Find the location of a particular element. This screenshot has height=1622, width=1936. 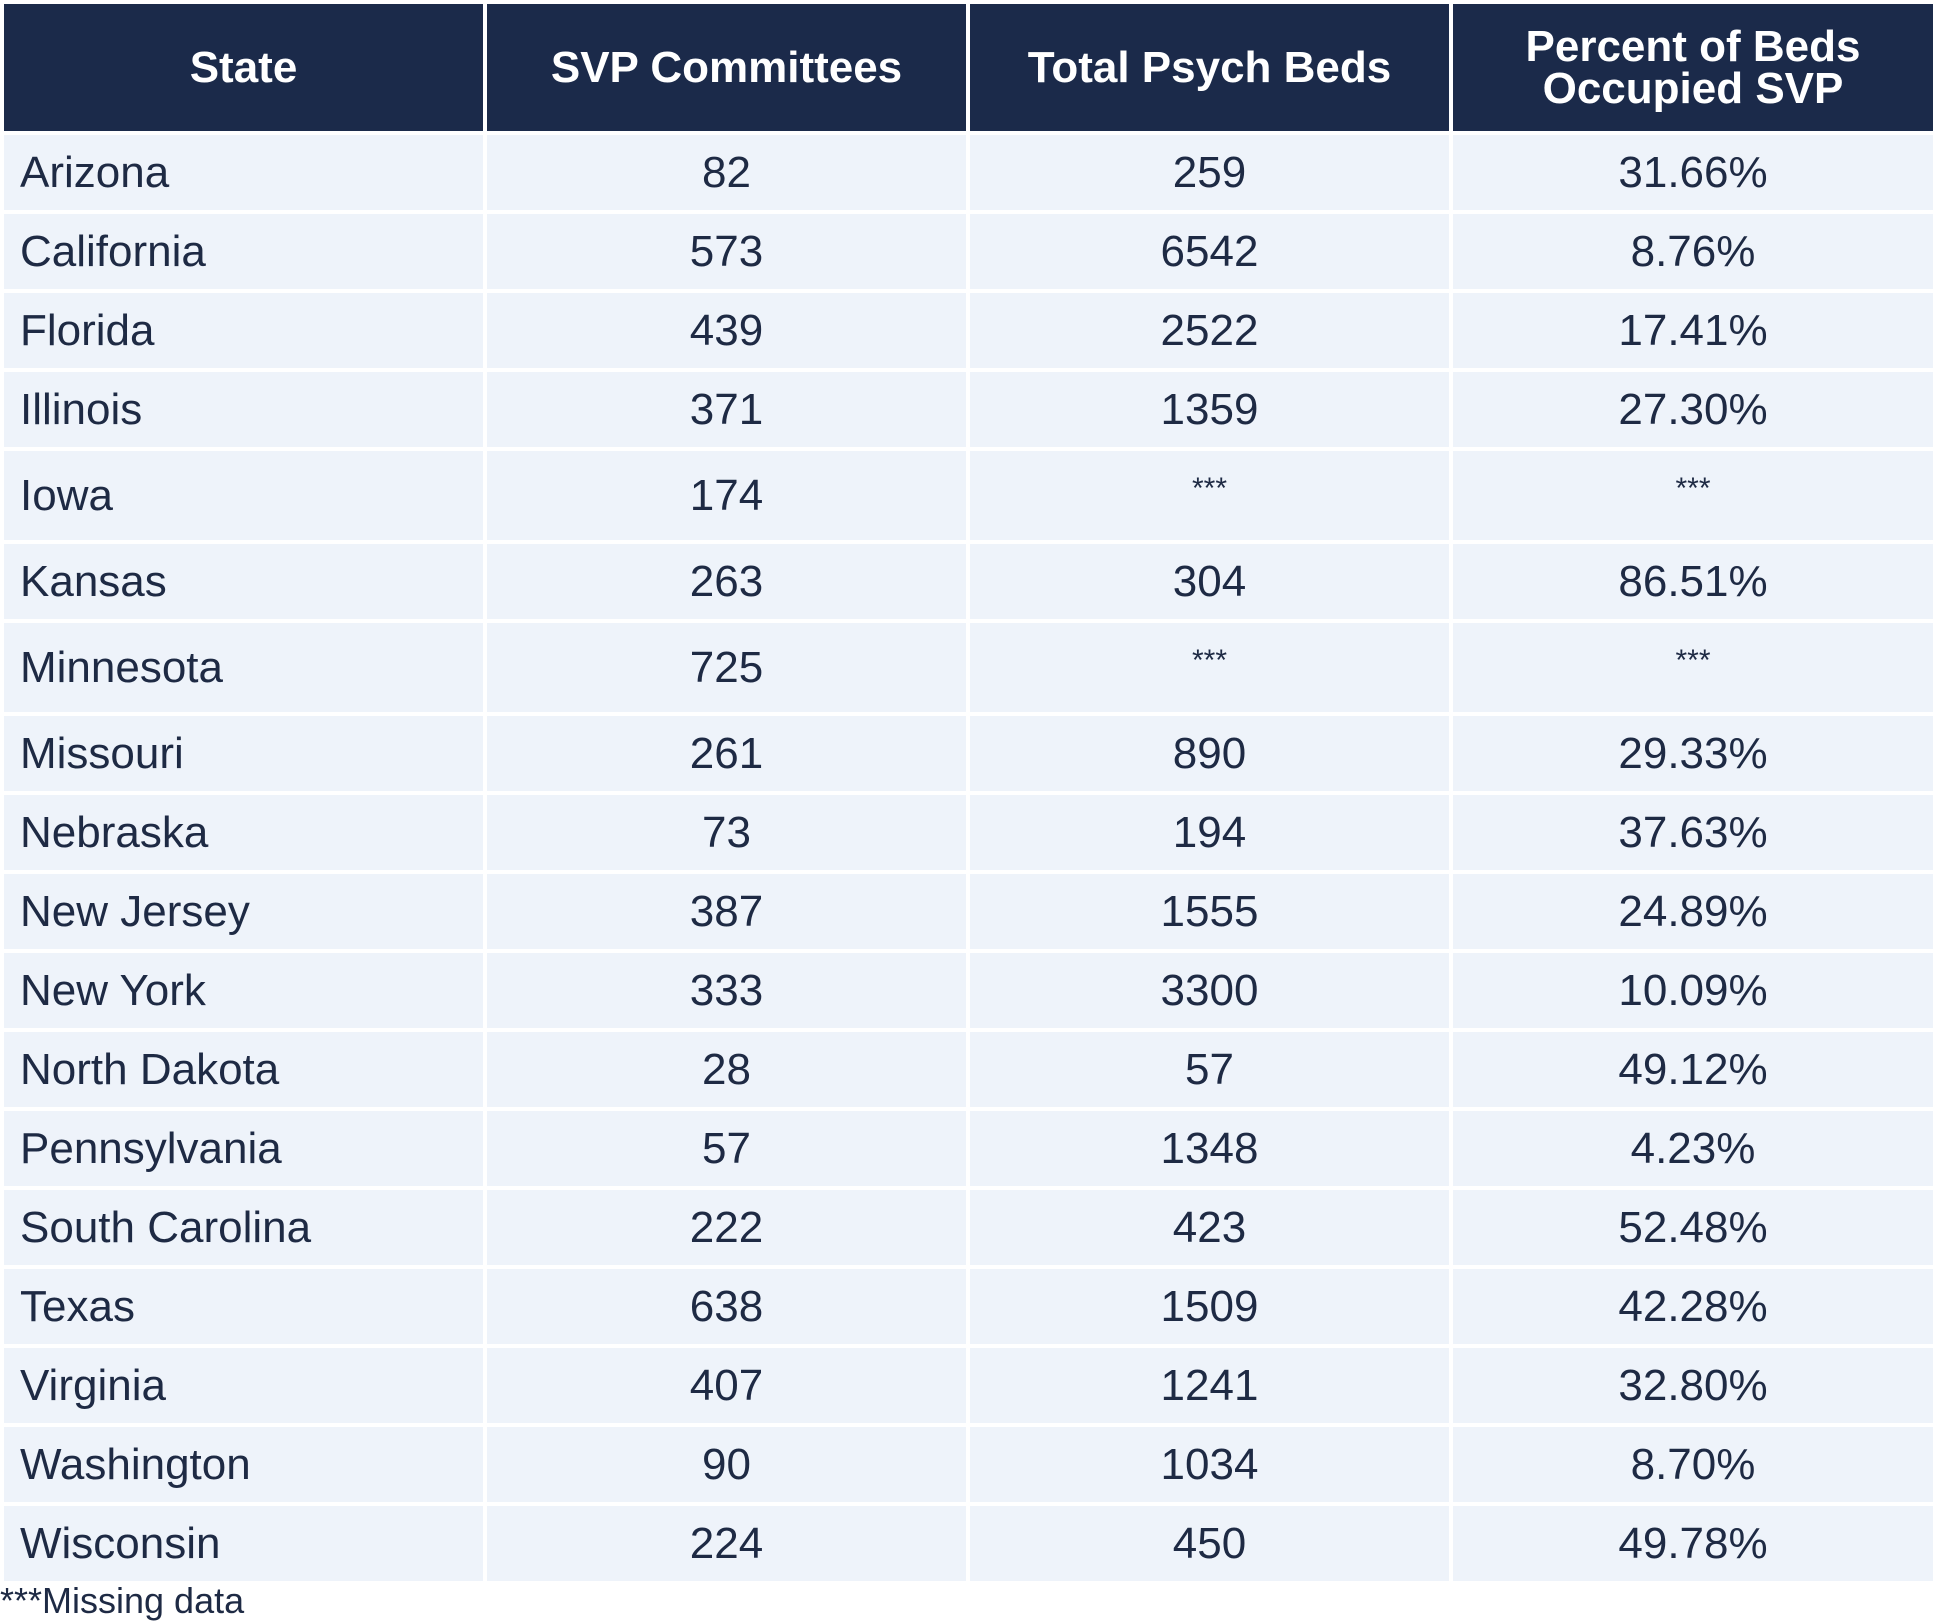

cell-svp-committees: 371 is located at coordinates (726, 409).